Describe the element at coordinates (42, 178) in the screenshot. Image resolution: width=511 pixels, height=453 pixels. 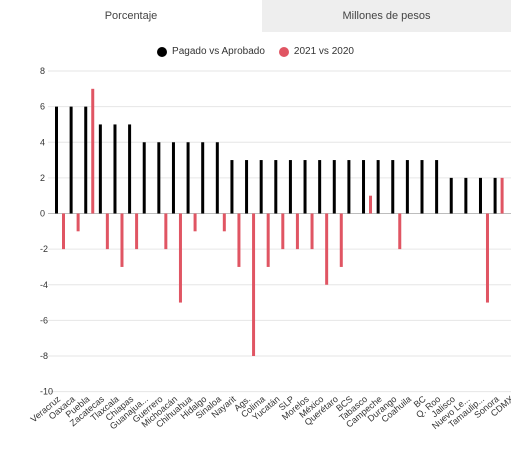
I see `y-tick-label: 2` at that location.